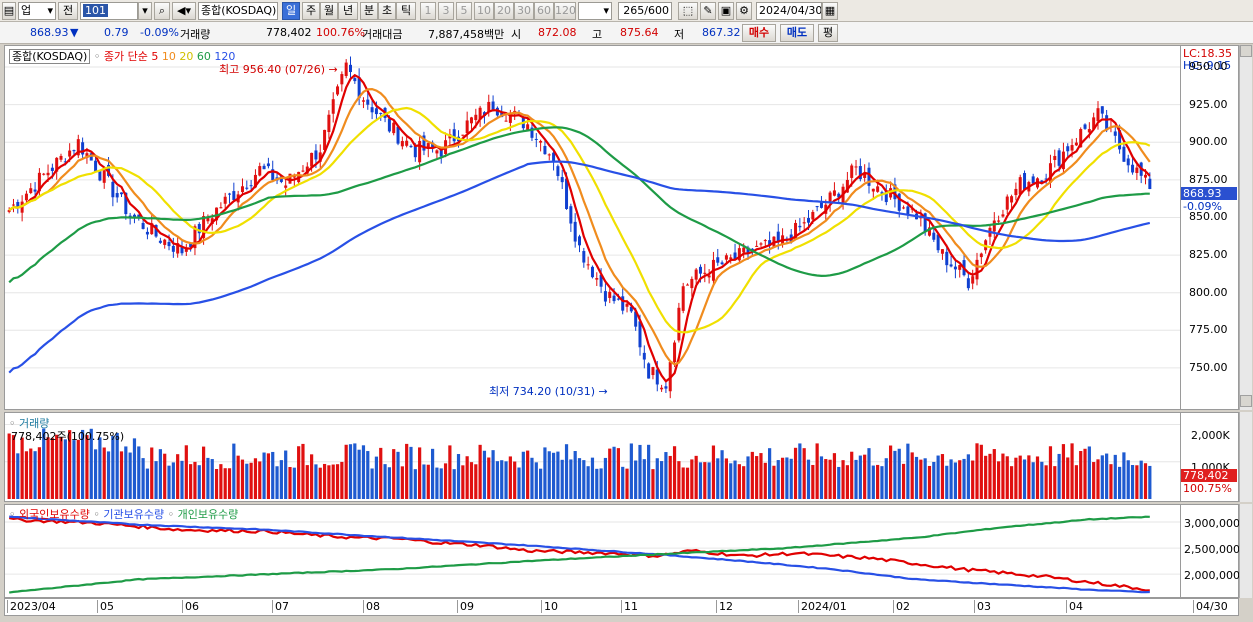 The width and height of the screenshot is (1253, 622). What do you see at coordinates (97, 56) in the screenshot?
I see `legend-sep: ◦` at bounding box center [97, 56].